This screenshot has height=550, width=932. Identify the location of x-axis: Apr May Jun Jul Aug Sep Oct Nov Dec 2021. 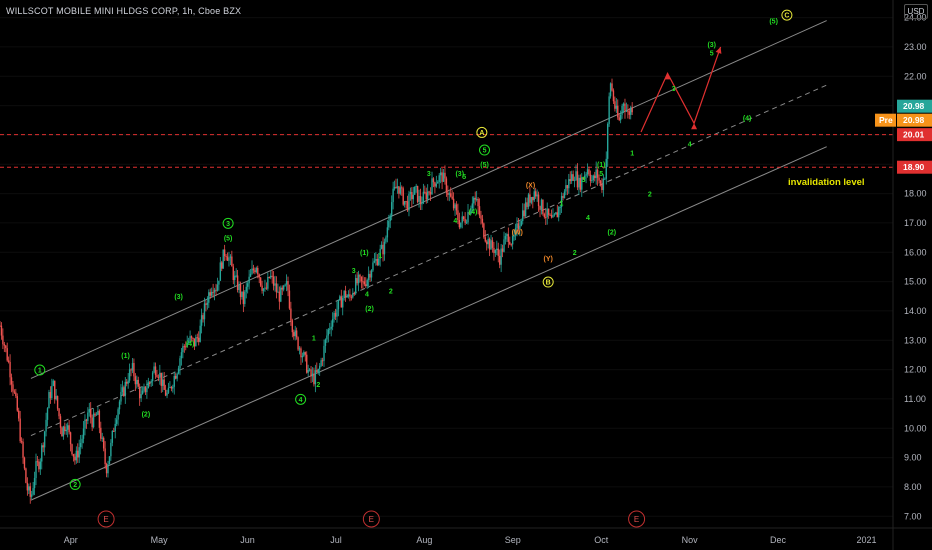
(470, 540).